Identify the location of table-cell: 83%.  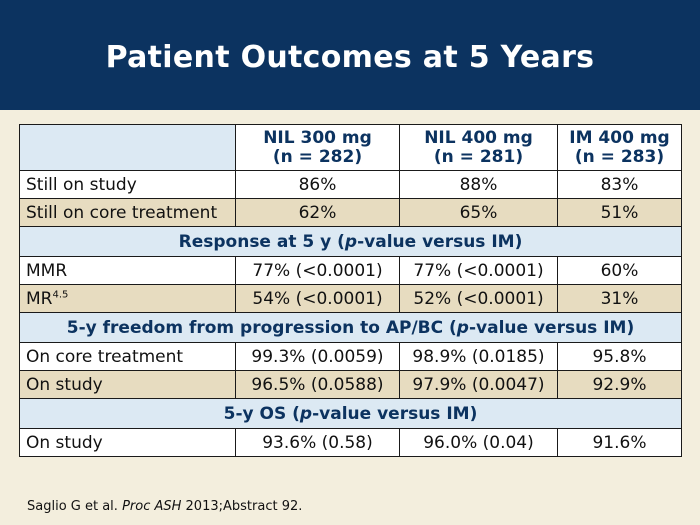
(619, 184).